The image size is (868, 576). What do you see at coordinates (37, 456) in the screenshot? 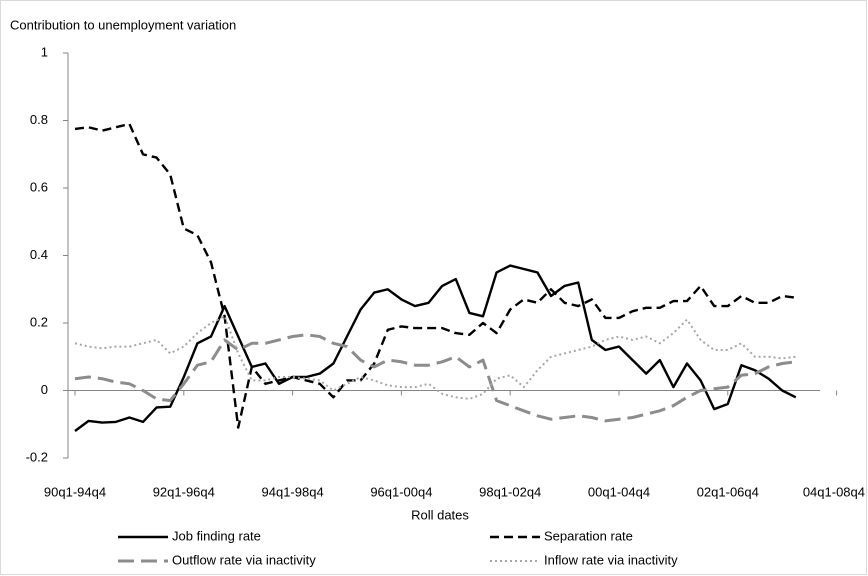
I see `y-tick-label: -0.2` at bounding box center [37, 456].